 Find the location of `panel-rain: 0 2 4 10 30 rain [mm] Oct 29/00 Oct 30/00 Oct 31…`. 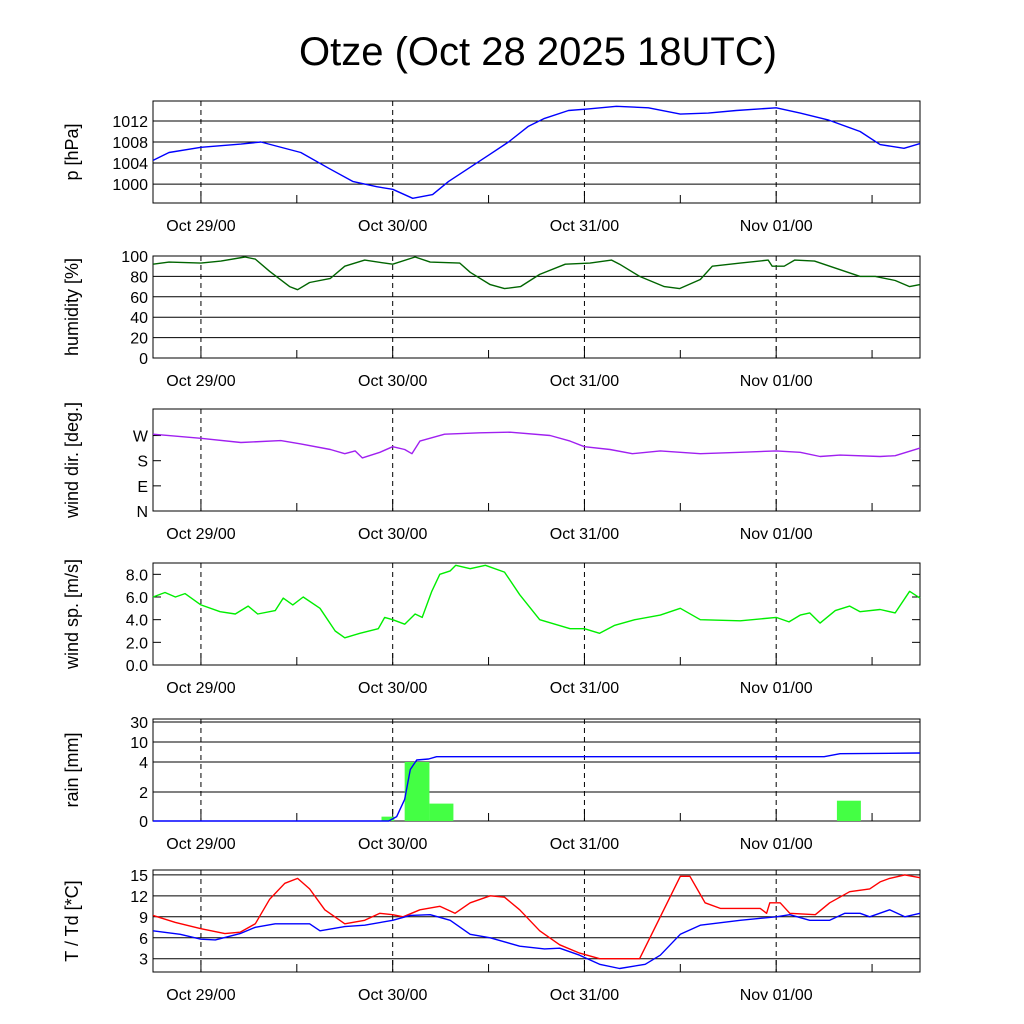

panel-rain: 0 2 4 10 30 rain [mm] Oct 29/00 Oct 30/00 Oct 31… is located at coordinates (491, 784).